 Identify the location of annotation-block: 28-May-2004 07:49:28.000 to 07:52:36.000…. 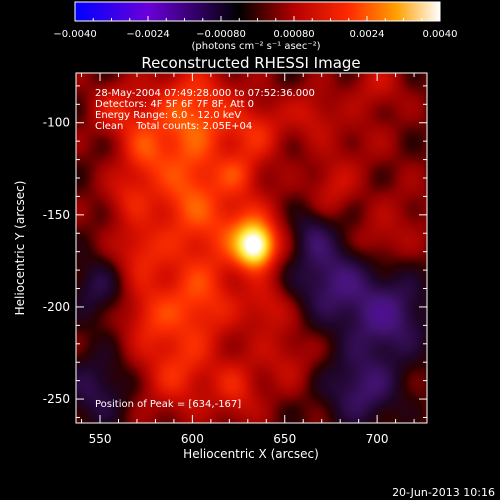
(205, 110).